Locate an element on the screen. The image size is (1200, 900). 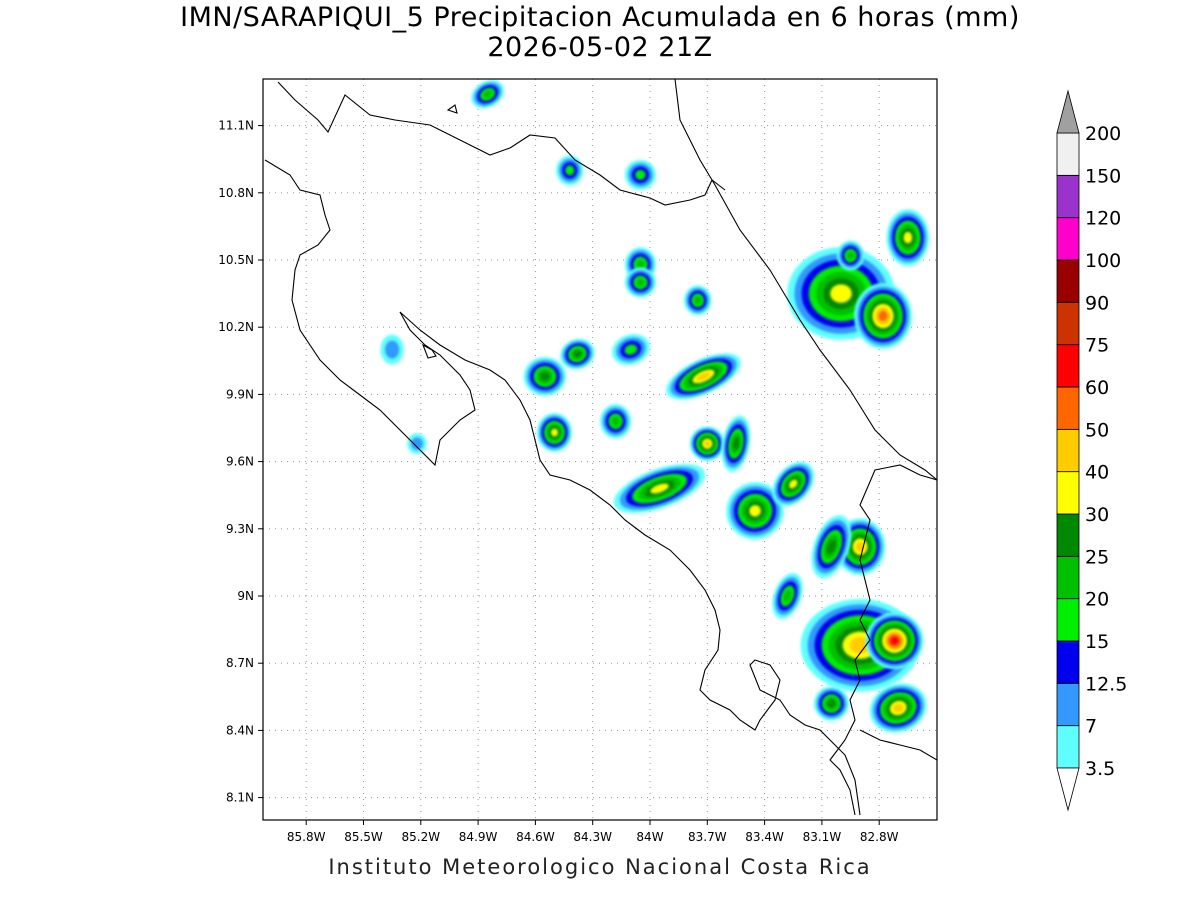
lon-tick-label: 83.1W is located at coordinates (822, 837).